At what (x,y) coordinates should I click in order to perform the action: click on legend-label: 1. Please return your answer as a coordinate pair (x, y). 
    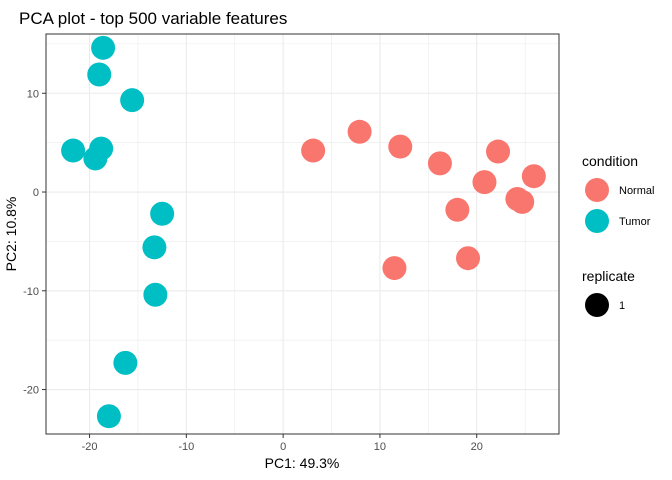
    Looking at the image, I should click on (622, 306).